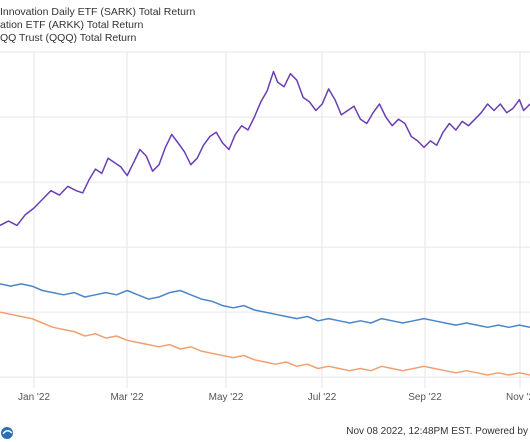 This screenshot has width=530, height=442. I want to click on x-tick-label-1: Mar '22, so click(126, 397).